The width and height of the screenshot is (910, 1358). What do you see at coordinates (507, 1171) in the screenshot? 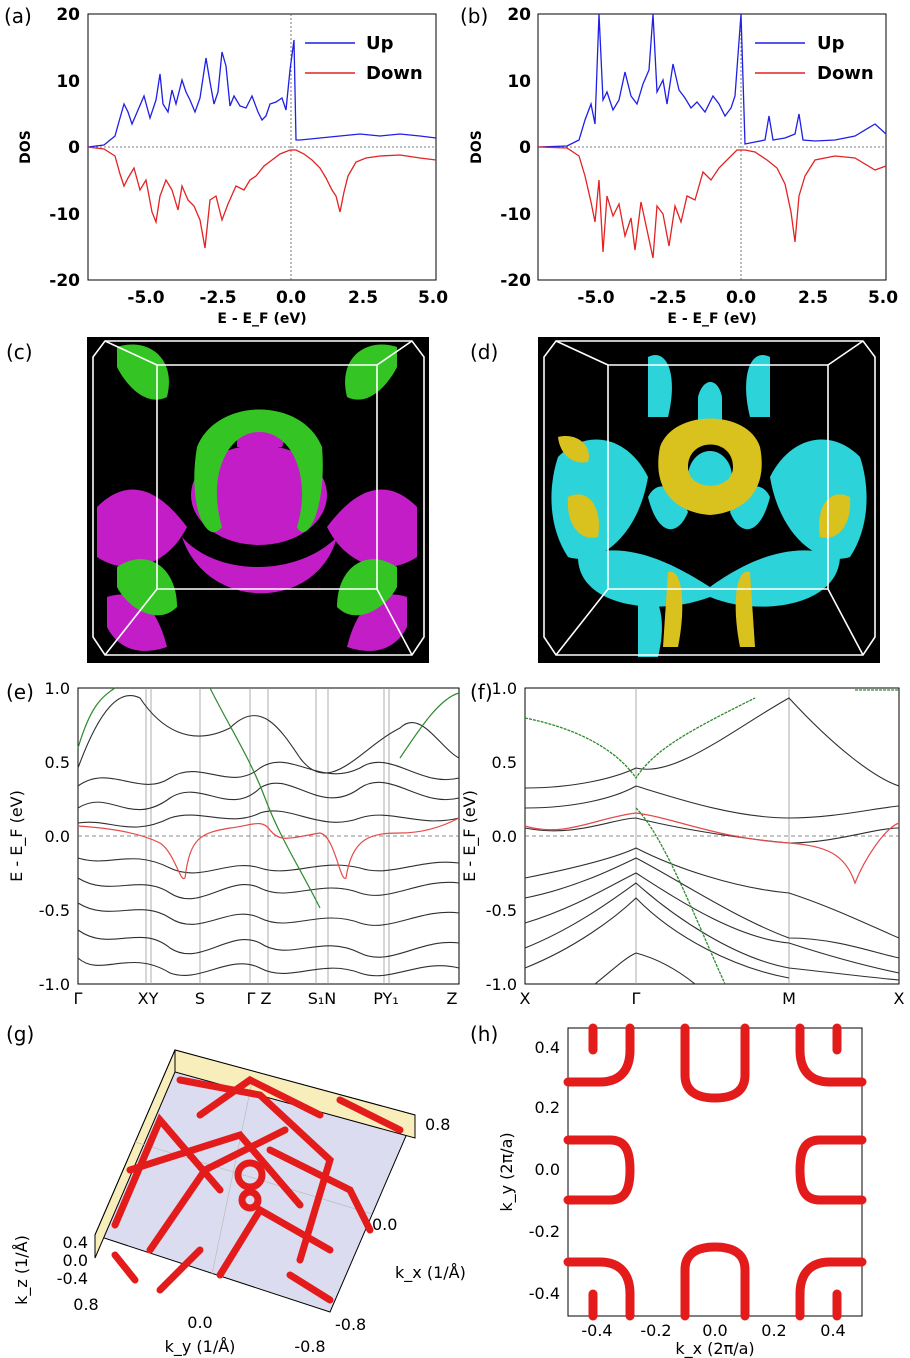
I see `h-ylabel: k_y (2π/a)` at bounding box center [507, 1171].